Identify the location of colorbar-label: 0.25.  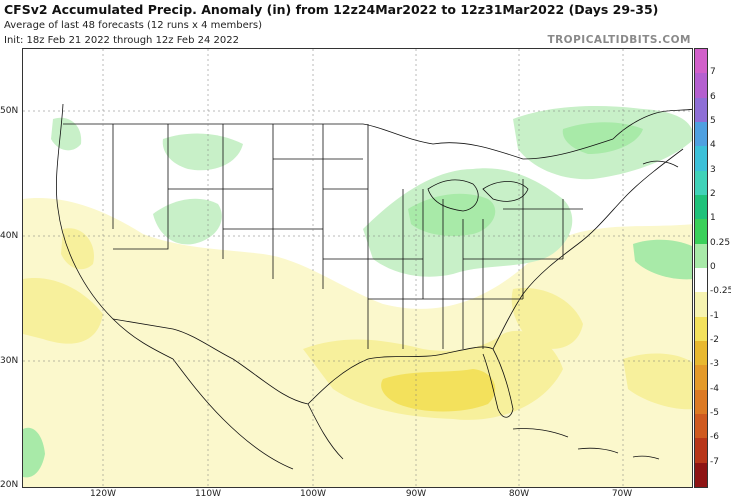
(720, 242).